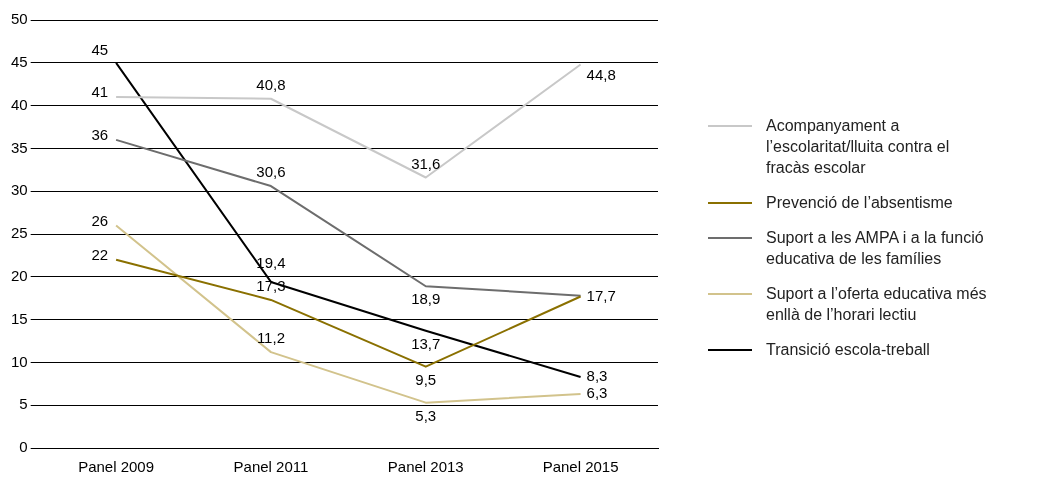 This screenshot has width=1057, height=489. I want to click on y-tick-label: 5, so click(23, 404).